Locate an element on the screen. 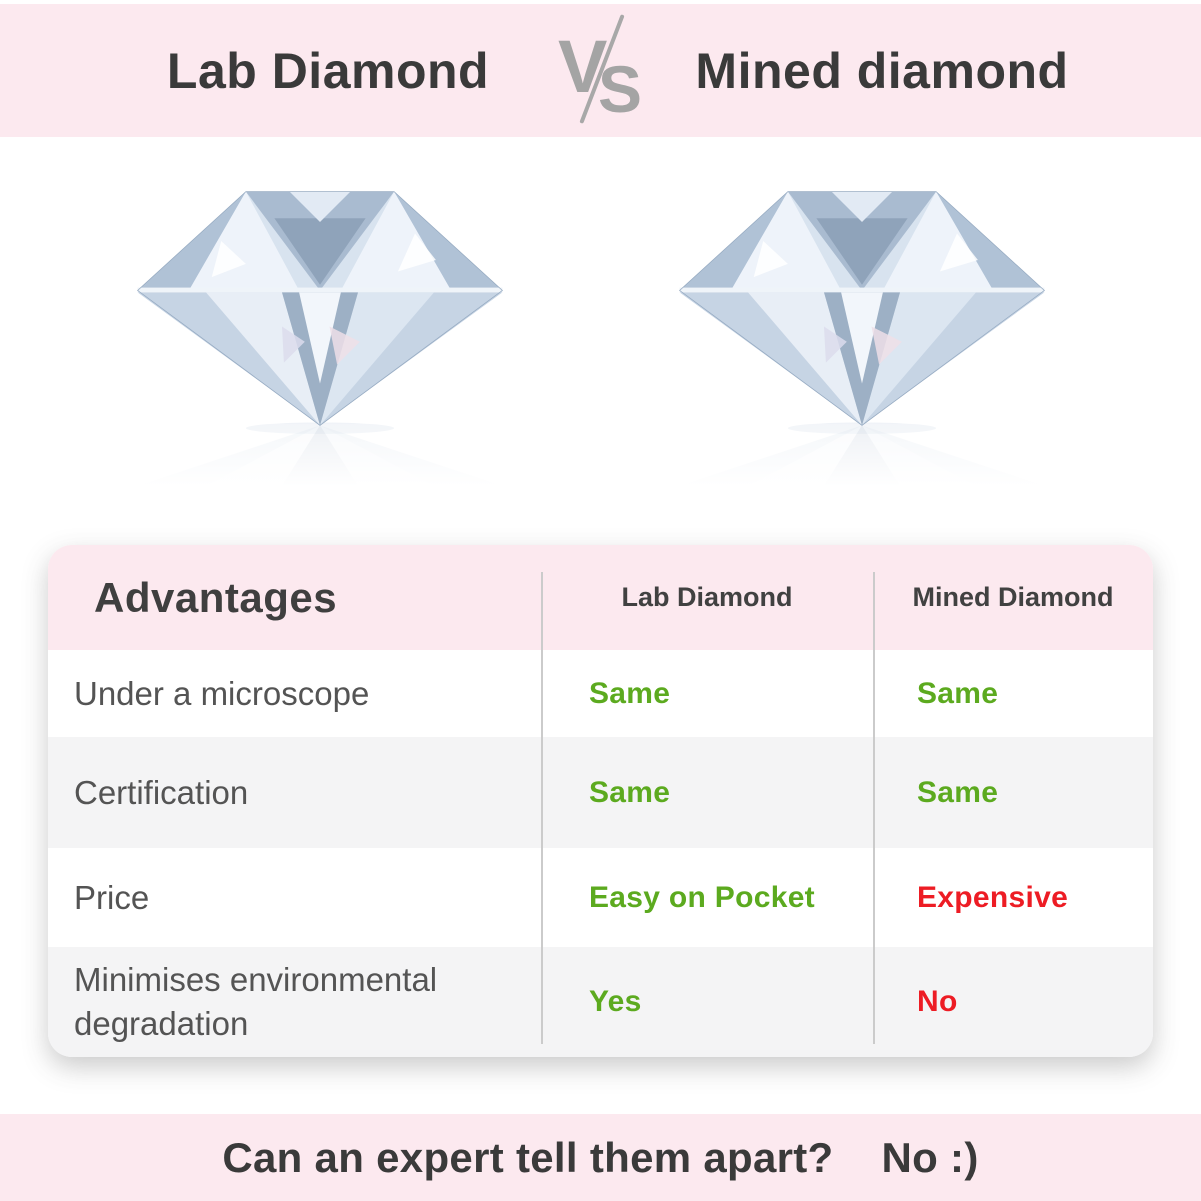 This screenshot has height=1201, width=1201. mined-diamond-column-header: Mined Diamond is located at coordinates (1013, 597).